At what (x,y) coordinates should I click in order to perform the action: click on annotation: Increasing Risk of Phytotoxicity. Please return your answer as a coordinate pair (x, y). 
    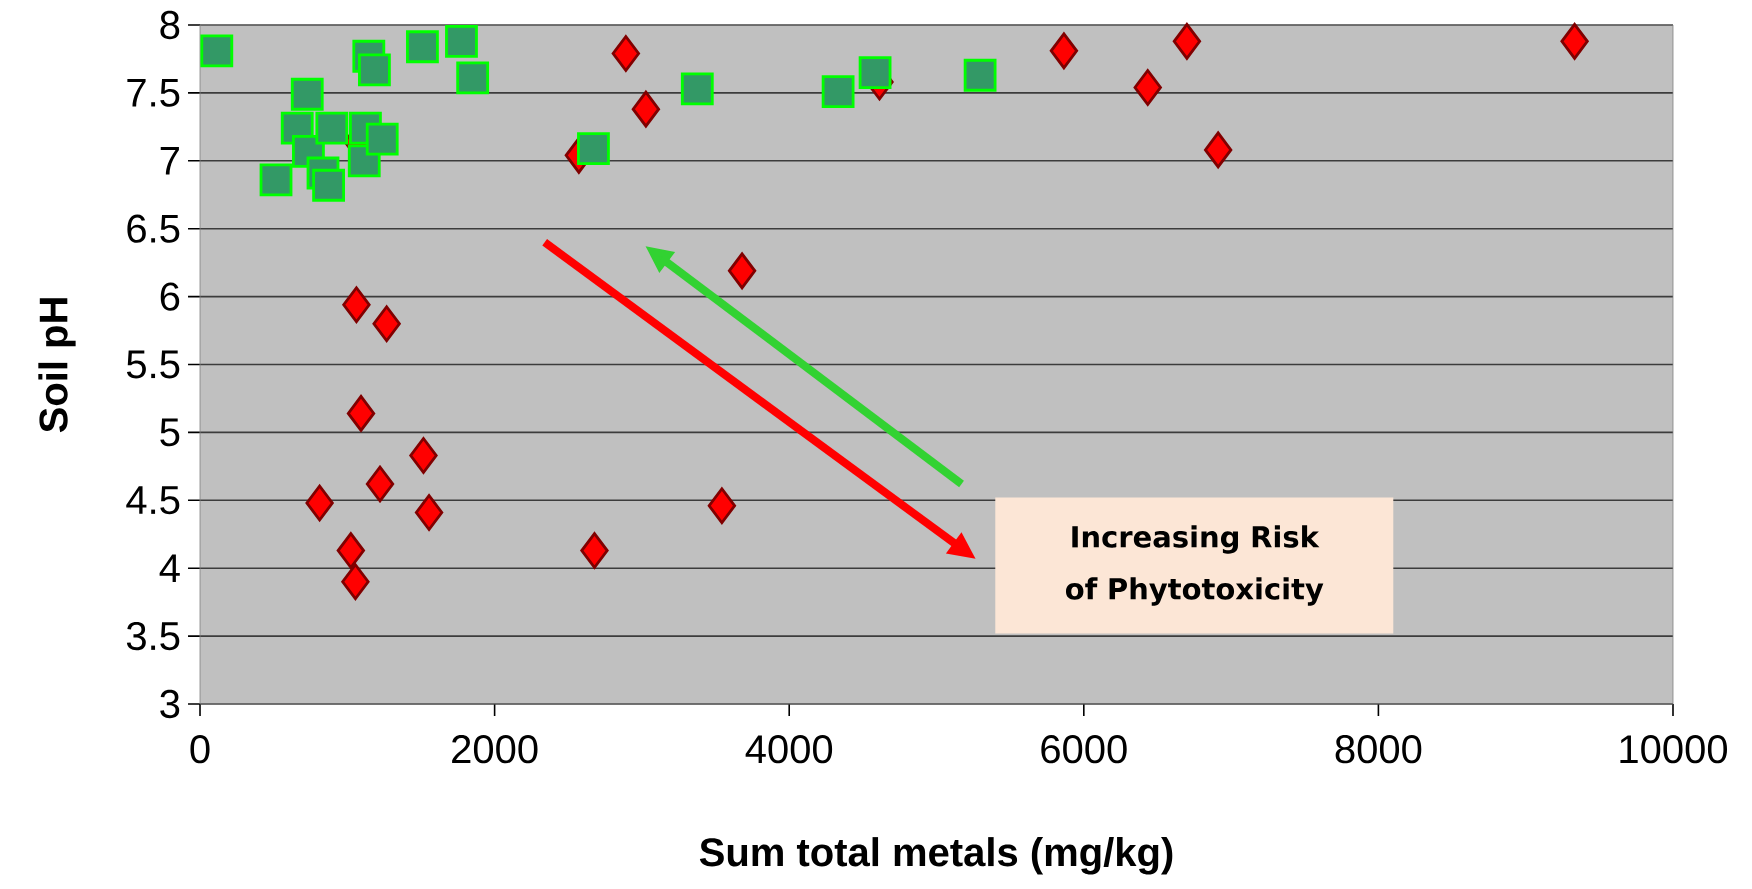
    Looking at the image, I should click on (1194, 565).